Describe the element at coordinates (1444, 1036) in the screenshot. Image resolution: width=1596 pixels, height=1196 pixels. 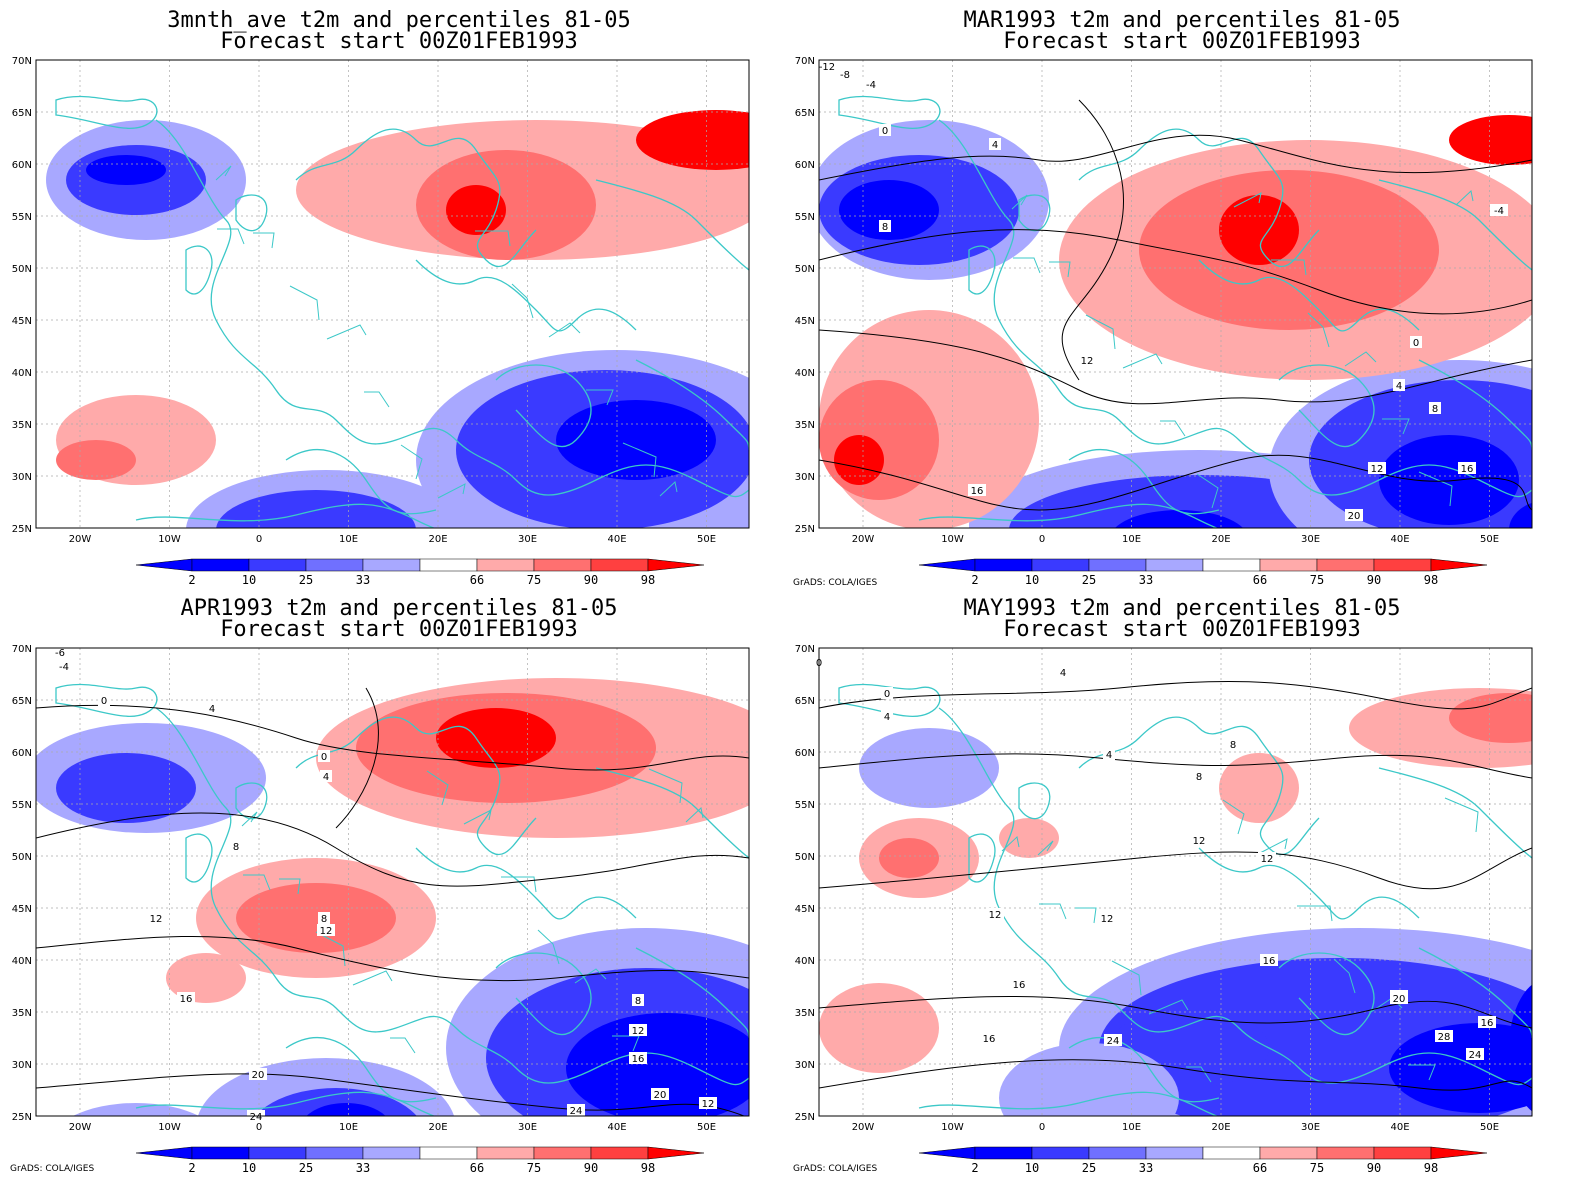
I see `contour-label: 28` at that location.